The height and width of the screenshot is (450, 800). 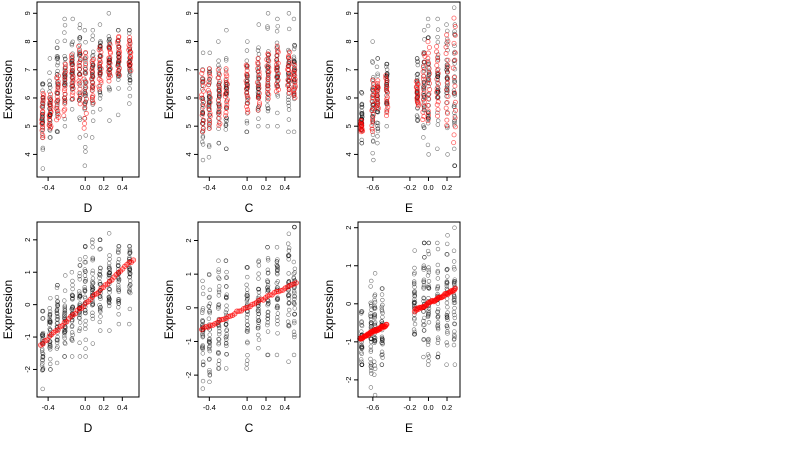 What do you see at coordinates (104, 187) in the screenshot?
I see `x-tick-label: 0.2` at bounding box center [104, 187].